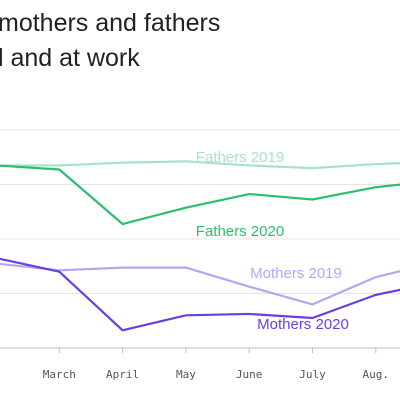 The image size is (400, 400). I want to click on series-label: Mothers 2019, so click(296, 273).